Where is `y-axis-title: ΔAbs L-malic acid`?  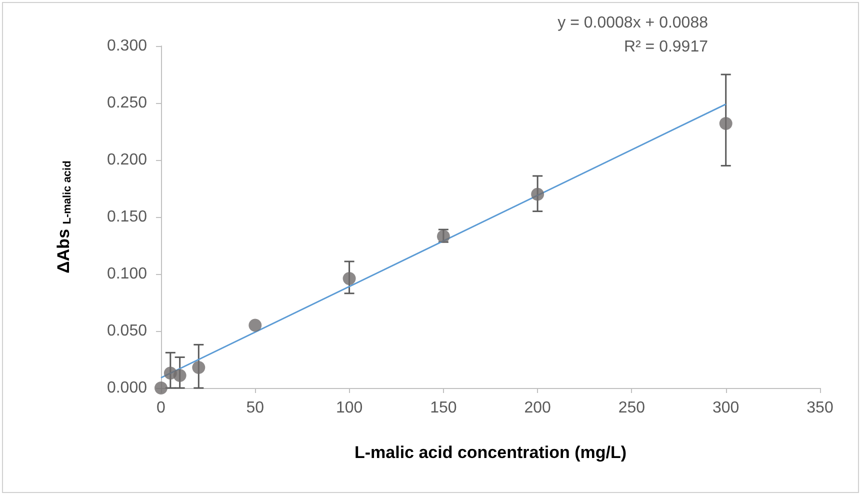 y-axis-title: ΔAbs L-malic acid is located at coordinates (64, 217).